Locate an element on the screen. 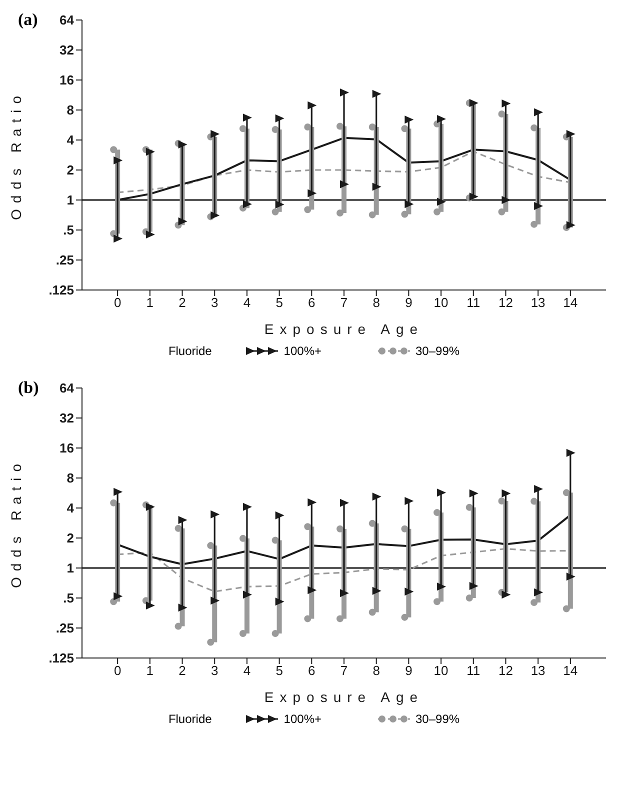 This screenshot has height=789, width=628. chart-title: (b) is located at coordinates (28, 388).